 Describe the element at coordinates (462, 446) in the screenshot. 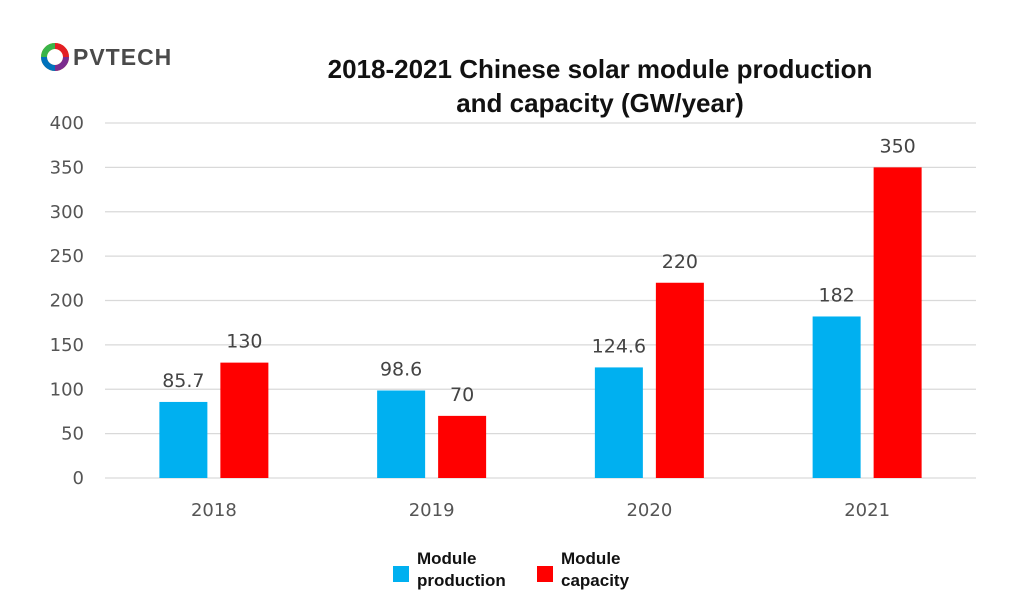

I see `bar-capacity-2019` at that location.